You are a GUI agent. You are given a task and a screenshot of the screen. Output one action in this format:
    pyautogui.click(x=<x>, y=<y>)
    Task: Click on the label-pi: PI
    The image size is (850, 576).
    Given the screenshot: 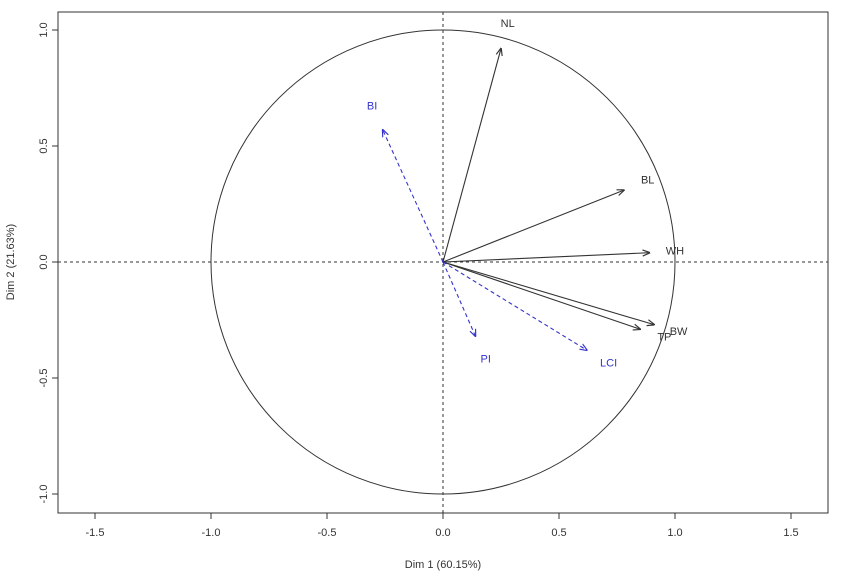 What is the action you would take?
    pyautogui.click(x=486, y=360)
    